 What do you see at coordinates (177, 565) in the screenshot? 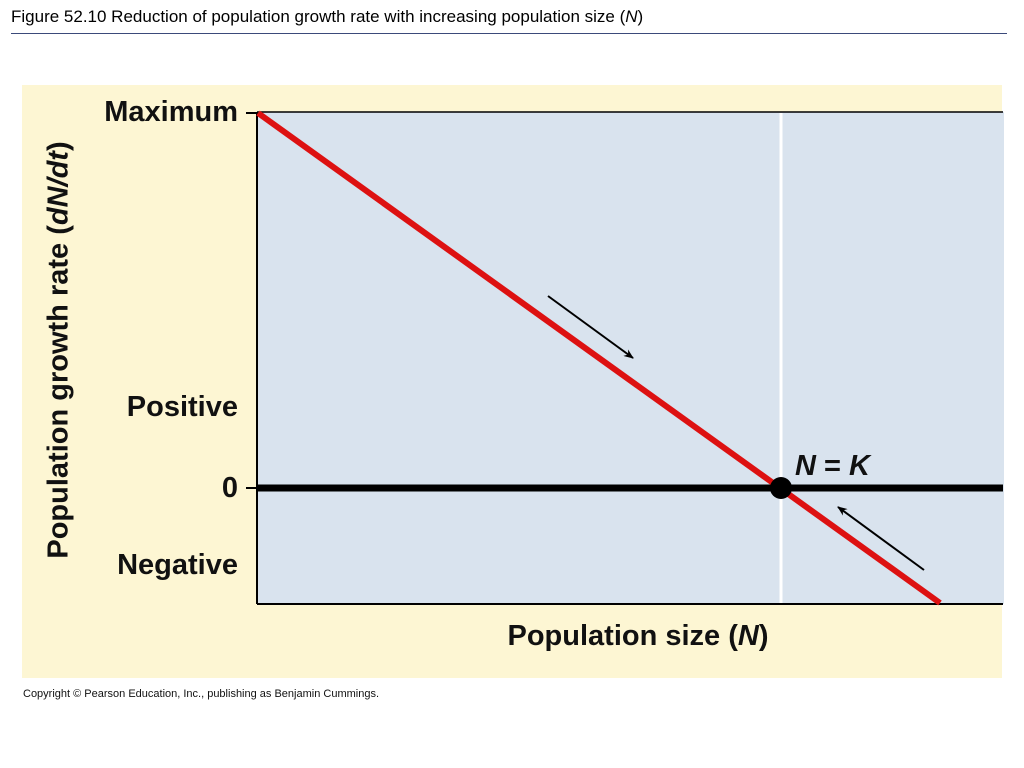
I see `y-tick-negative: Negative` at bounding box center [177, 565].